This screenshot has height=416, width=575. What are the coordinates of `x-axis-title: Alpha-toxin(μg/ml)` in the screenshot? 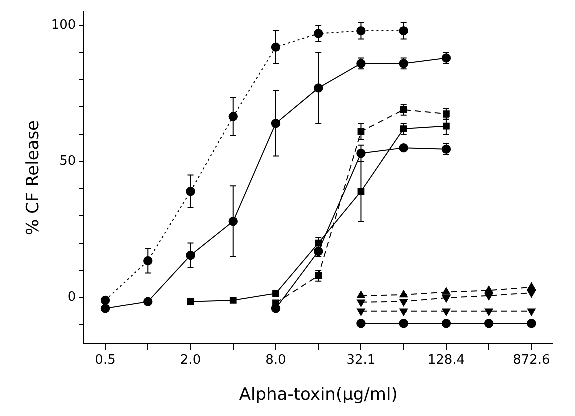 It's located at (318, 395).